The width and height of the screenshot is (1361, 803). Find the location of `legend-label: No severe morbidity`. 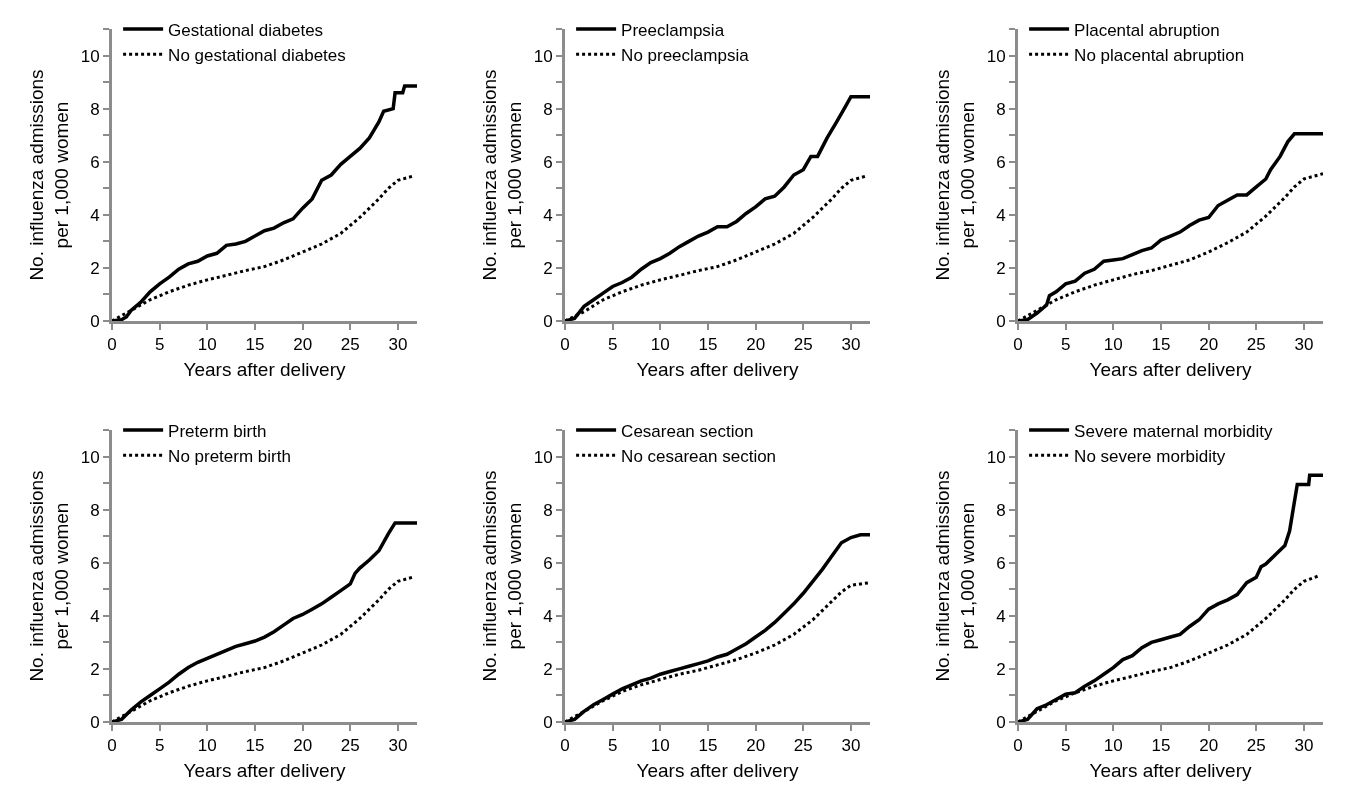

legend-label: No severe morbidity is located at coordinates (1150, 456).